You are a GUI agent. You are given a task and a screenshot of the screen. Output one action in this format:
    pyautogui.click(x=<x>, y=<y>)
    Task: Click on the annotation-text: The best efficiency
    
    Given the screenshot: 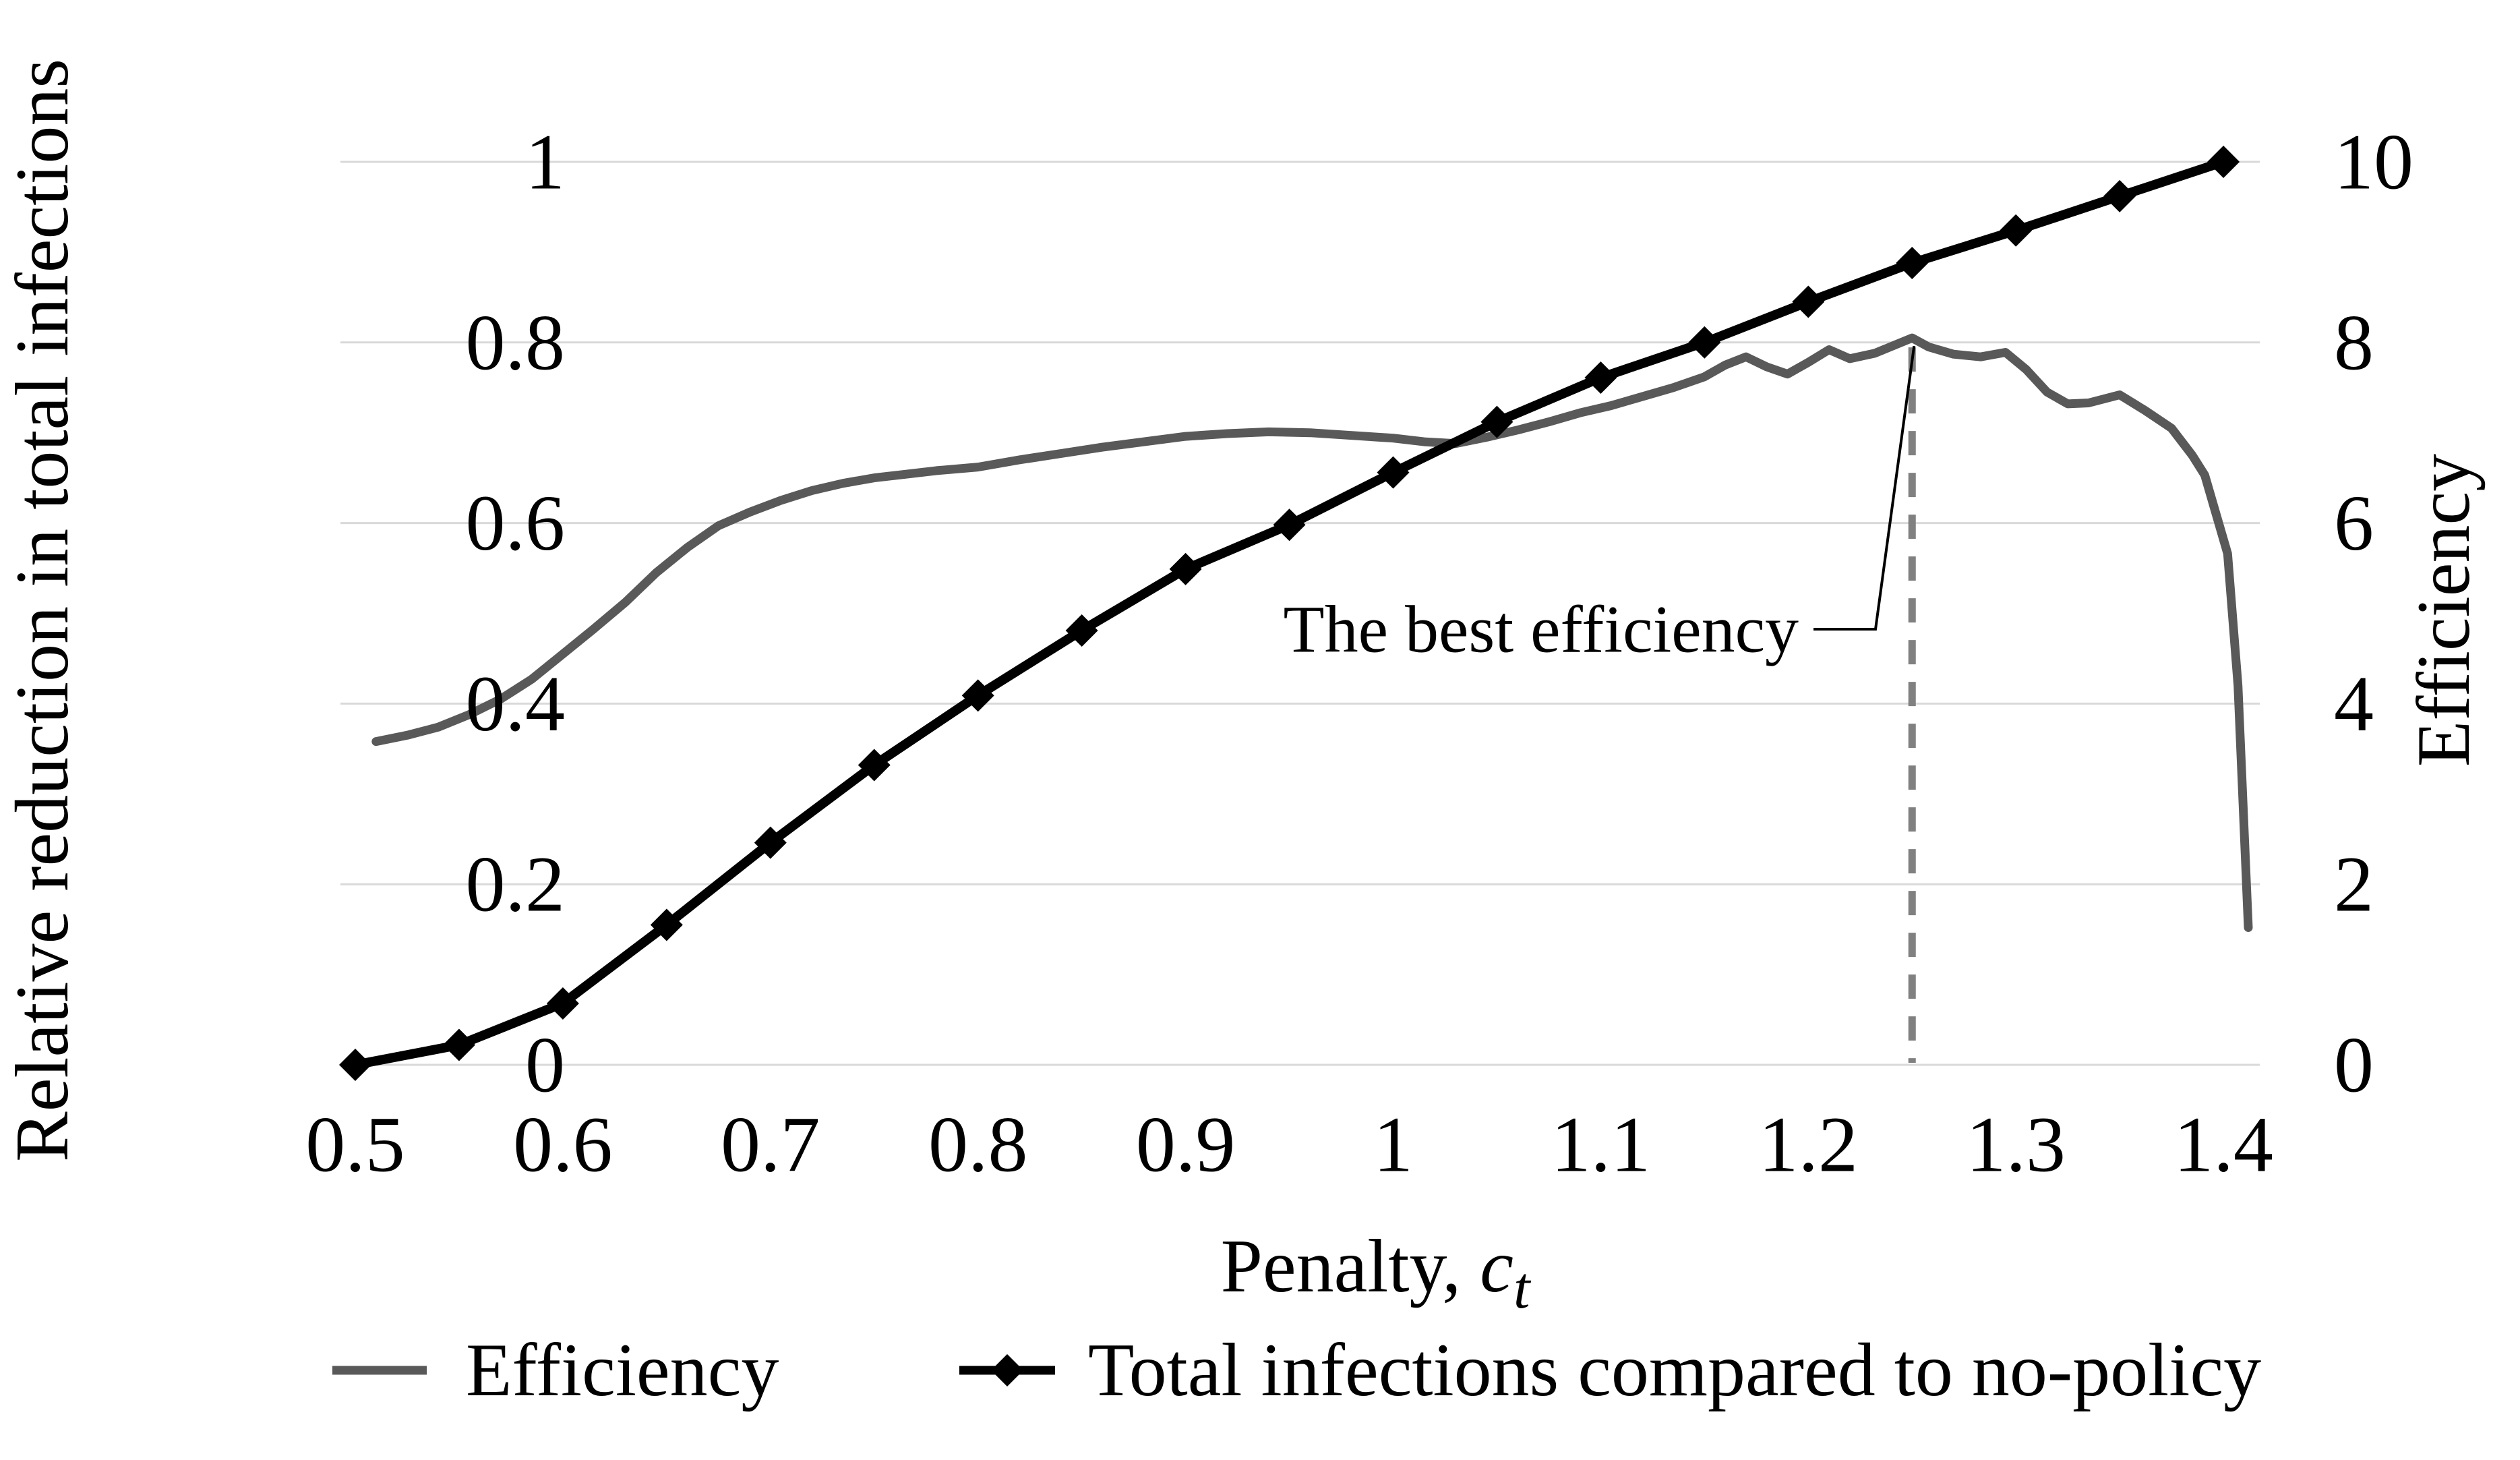 What is the action you would take?
    pyautogui.click(x=1541, y=630)
    